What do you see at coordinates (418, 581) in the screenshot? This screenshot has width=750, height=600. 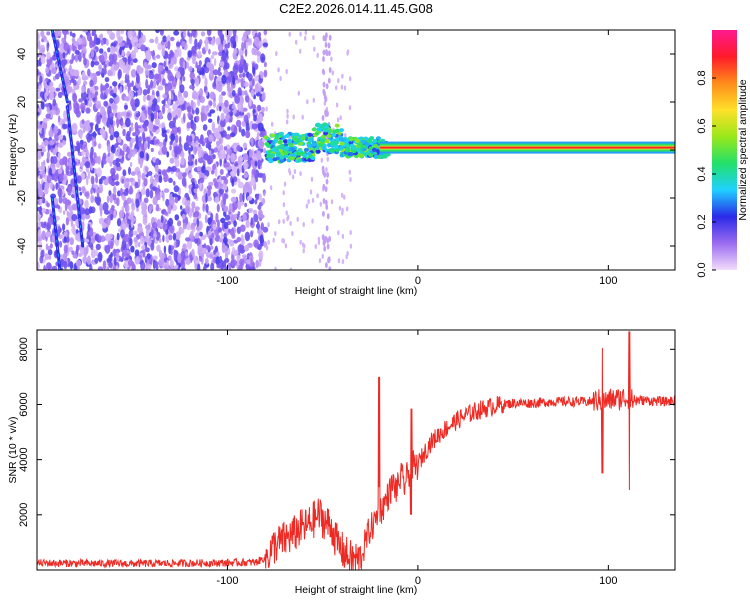 I see `snr-x-tick-label: 0` at bounding box center [418, 581].